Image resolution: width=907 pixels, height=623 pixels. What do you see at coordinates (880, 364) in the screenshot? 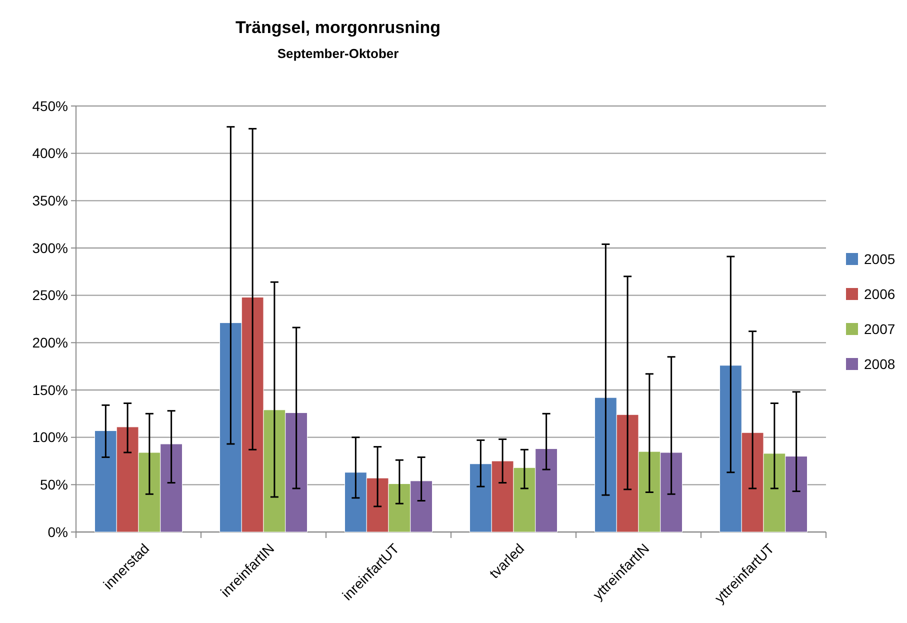
I see `legend-label: 2008` at bounding box center [880, 364].